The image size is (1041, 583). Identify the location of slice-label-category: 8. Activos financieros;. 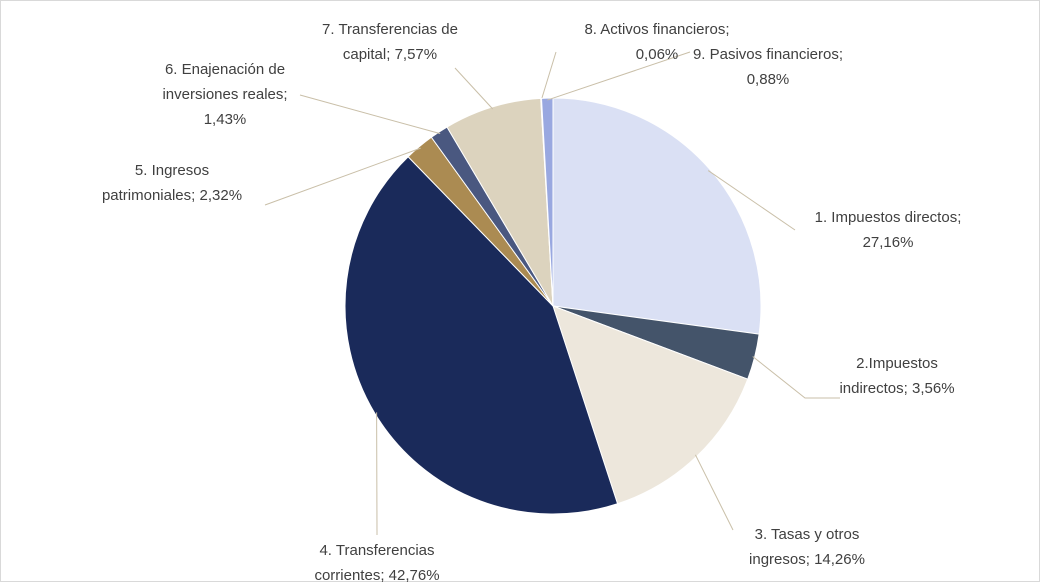
(656, 29).